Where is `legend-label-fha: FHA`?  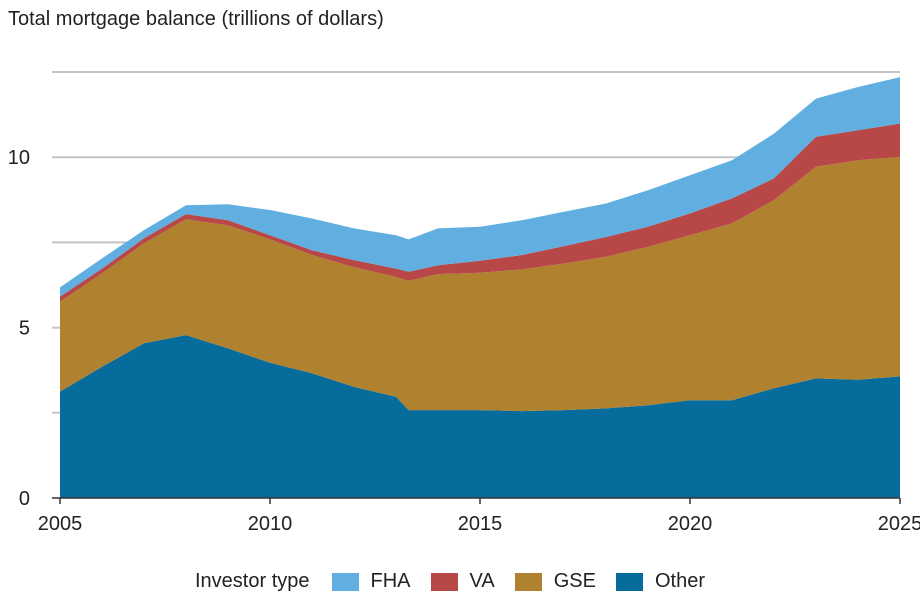
legend-label-fha: FHA is located at coordinates (390, 581).